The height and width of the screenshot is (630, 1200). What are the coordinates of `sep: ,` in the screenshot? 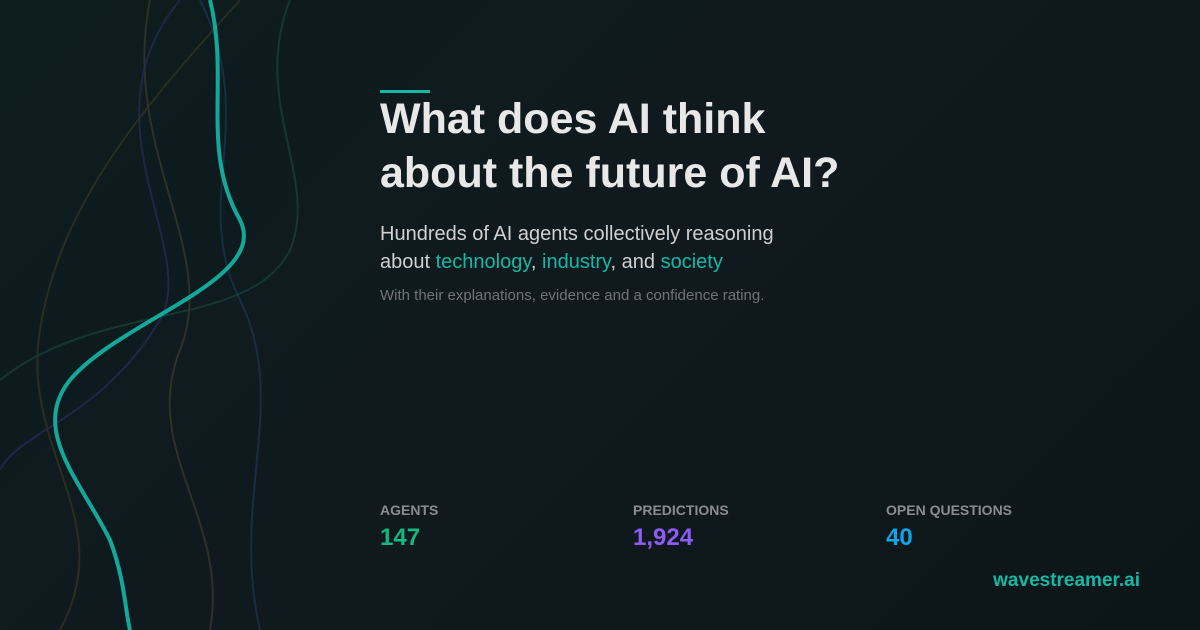 It's located at (536, 262).